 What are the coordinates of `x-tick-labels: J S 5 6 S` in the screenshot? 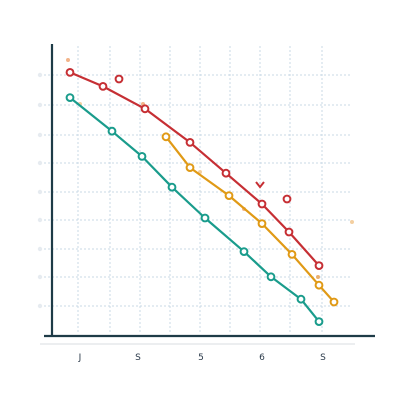 It's located at (202, 358).